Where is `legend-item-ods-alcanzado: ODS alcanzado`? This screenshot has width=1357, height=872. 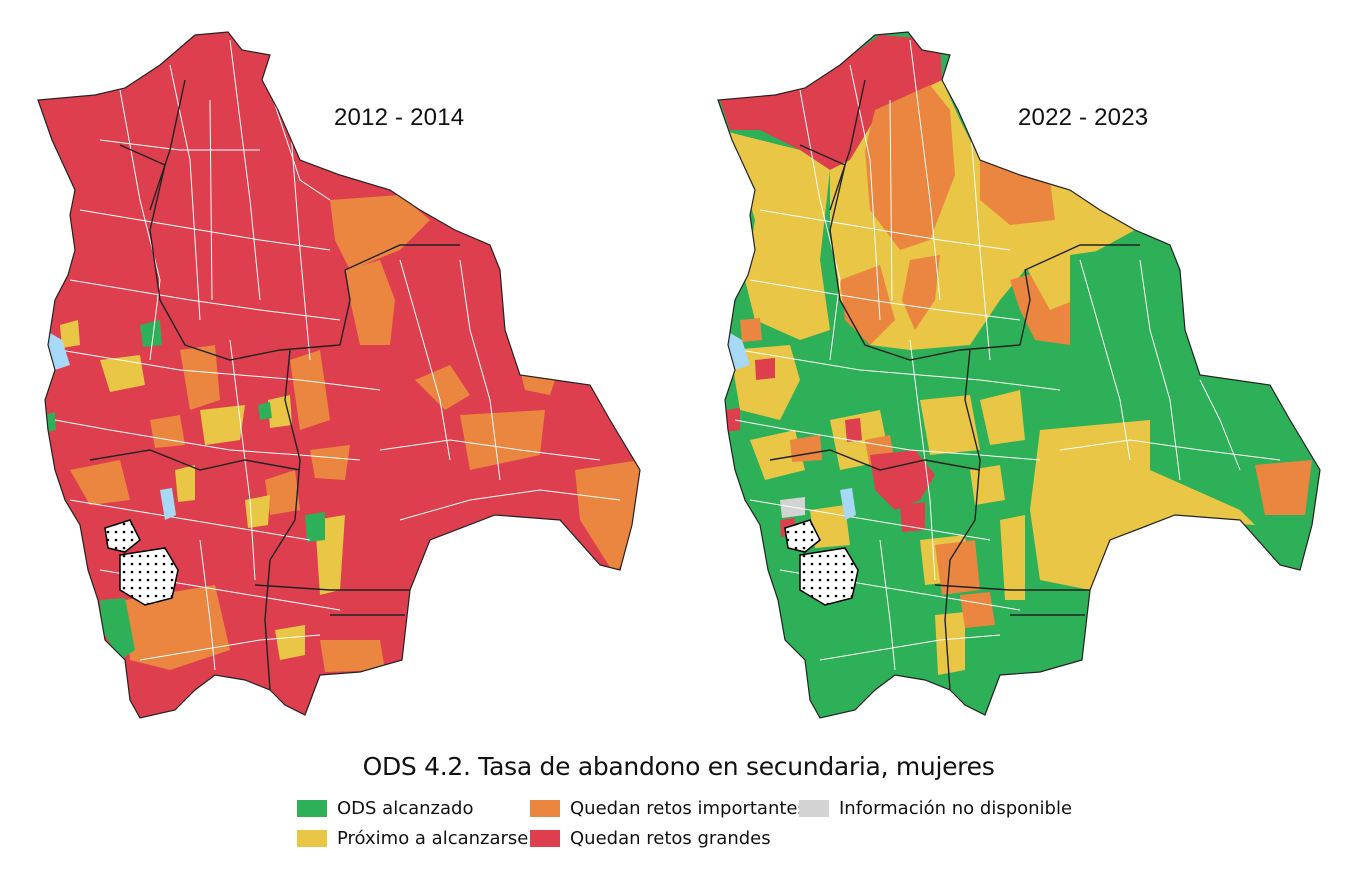
legend-item-ods-alcanzado: ODS alcanzado is located at coordinates (385, 808).